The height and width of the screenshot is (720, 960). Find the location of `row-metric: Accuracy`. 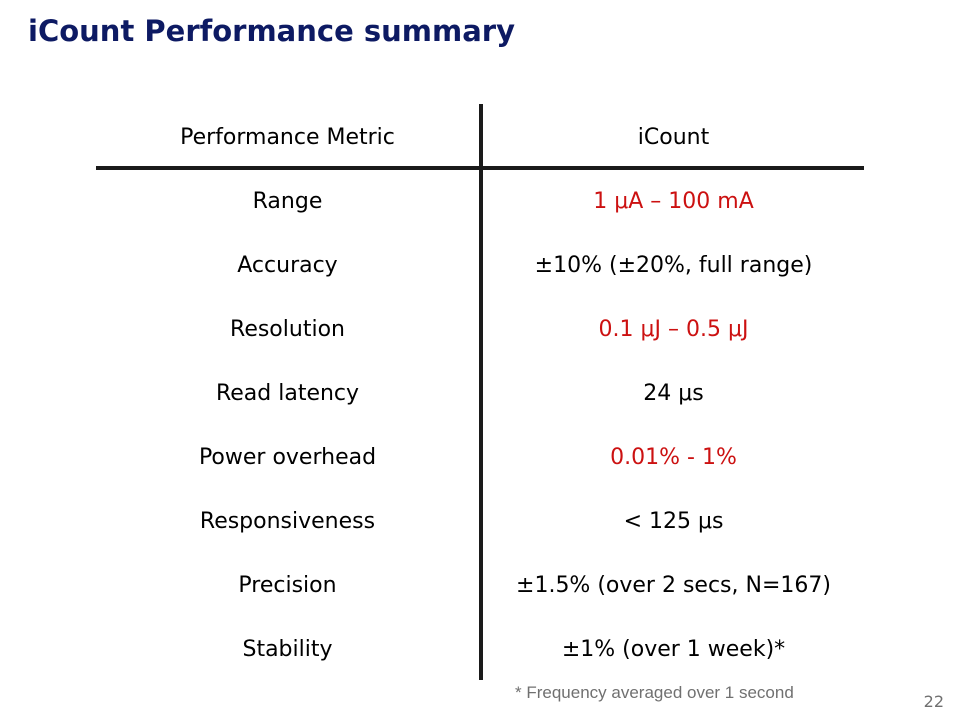

row-metric: Accuracy is located at coordinates (287, 265).